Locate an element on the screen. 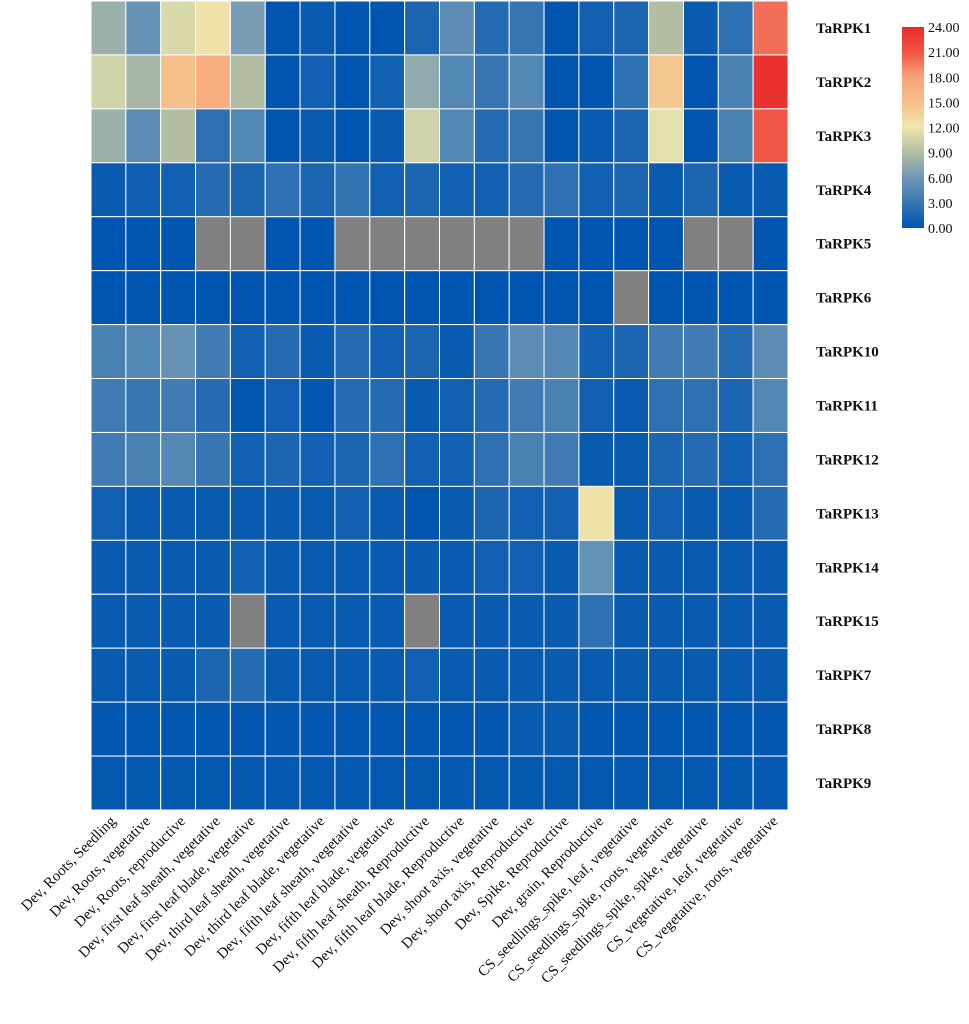 This screenshot has width=969, height=1024. row-label: TaRPK11 is located at coordinates (847, 407).